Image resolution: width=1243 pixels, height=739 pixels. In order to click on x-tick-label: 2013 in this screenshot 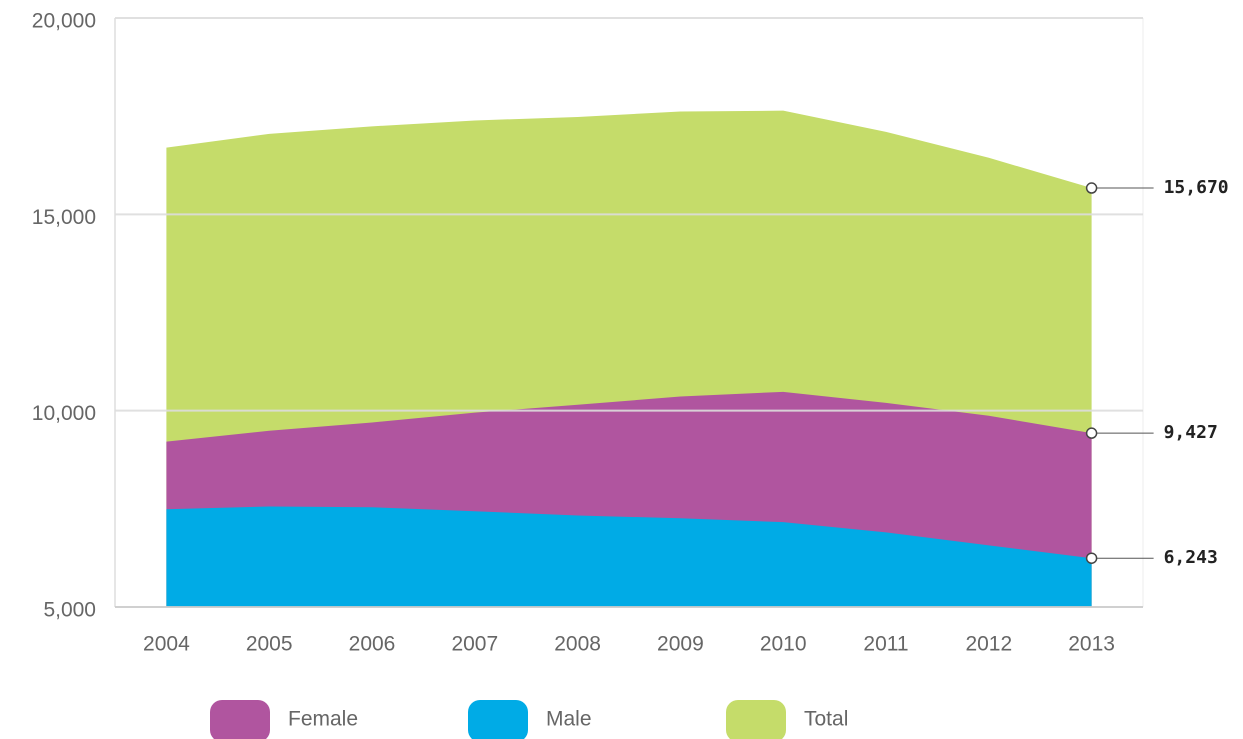, I will do `click(1091, 644)`.